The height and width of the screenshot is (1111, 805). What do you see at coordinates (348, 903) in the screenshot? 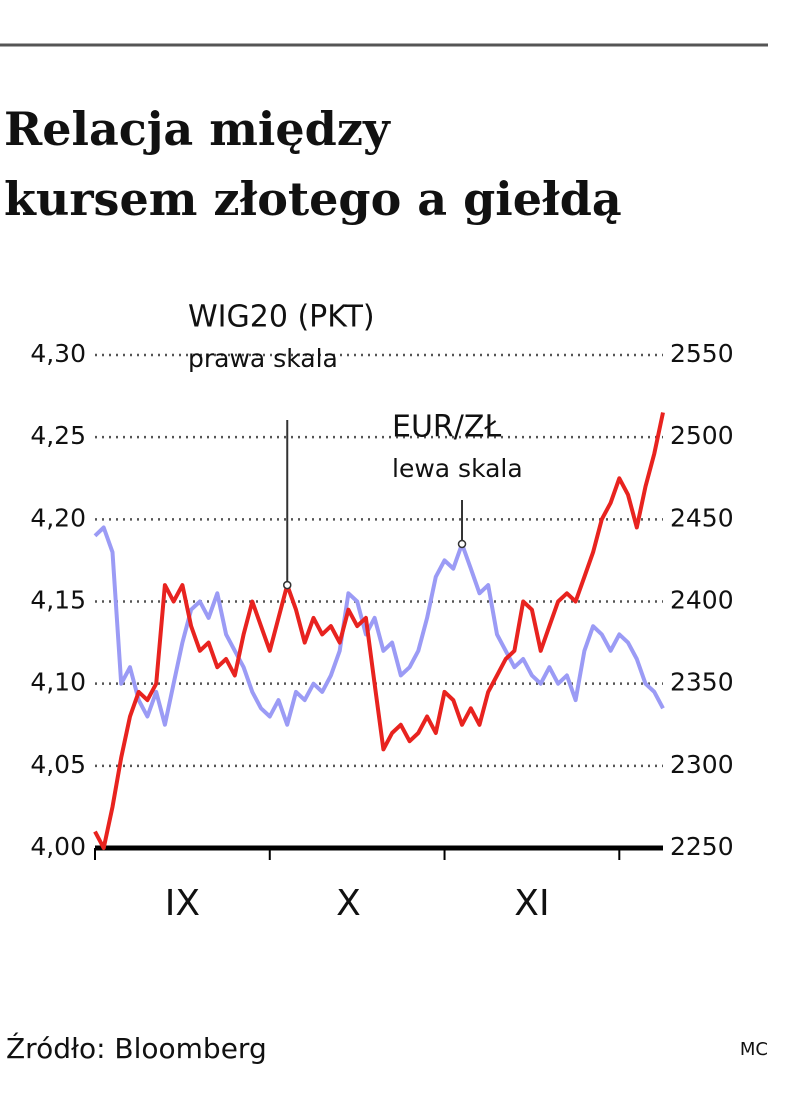
I see `x-tick-label: X` at bounding box center [348, 903].